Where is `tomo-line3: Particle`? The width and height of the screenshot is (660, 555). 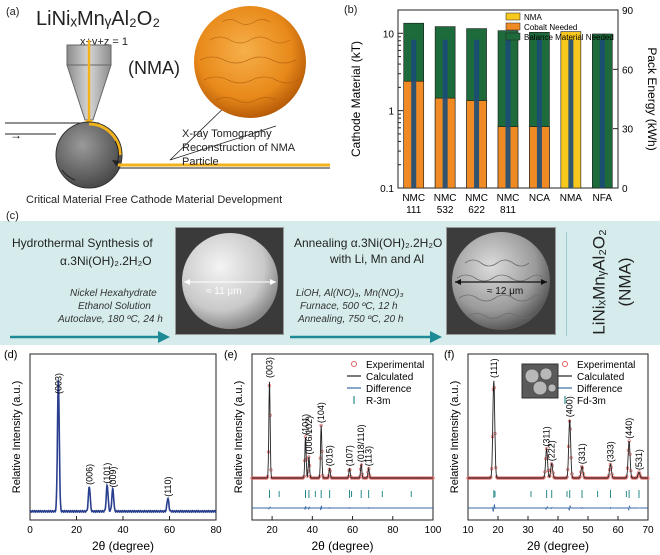
tomo-line3: Particle is located at coordinates (200, 162).